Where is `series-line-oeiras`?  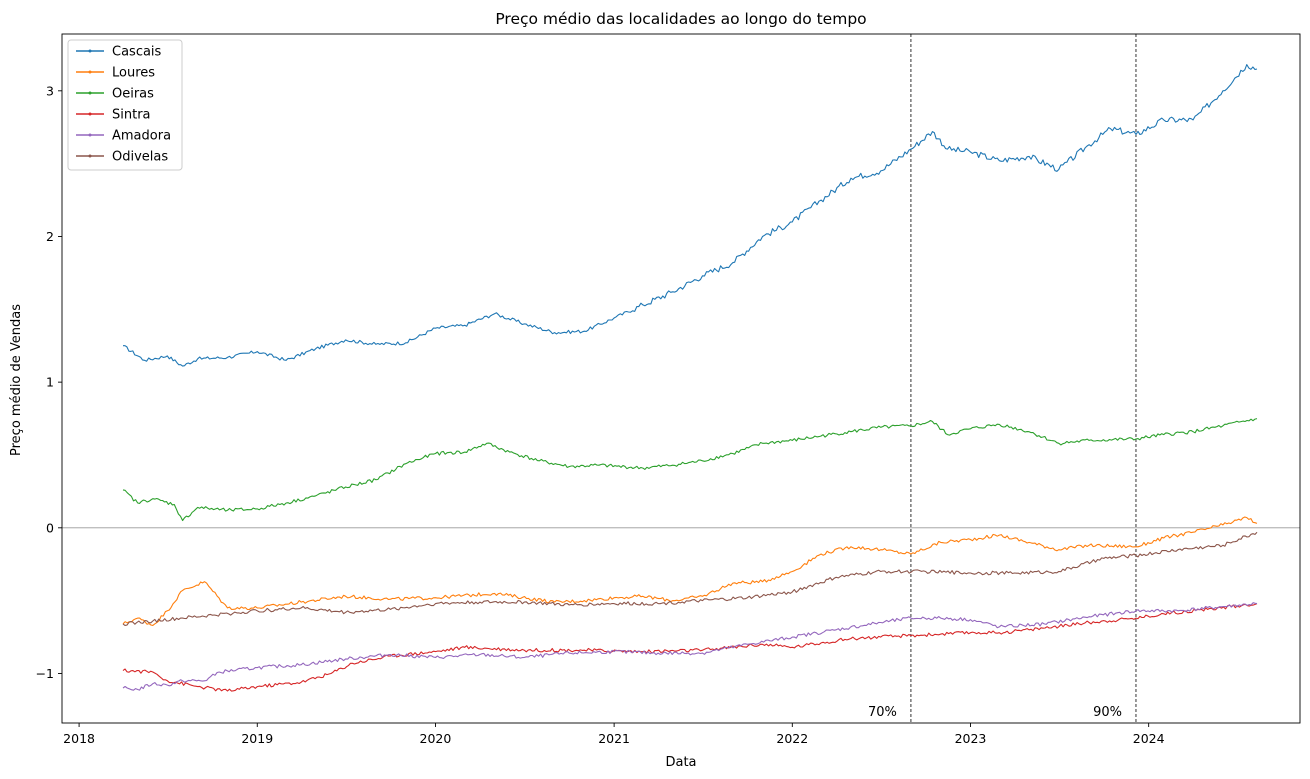 series-line-oeiras is located at coordinates (690, 470).